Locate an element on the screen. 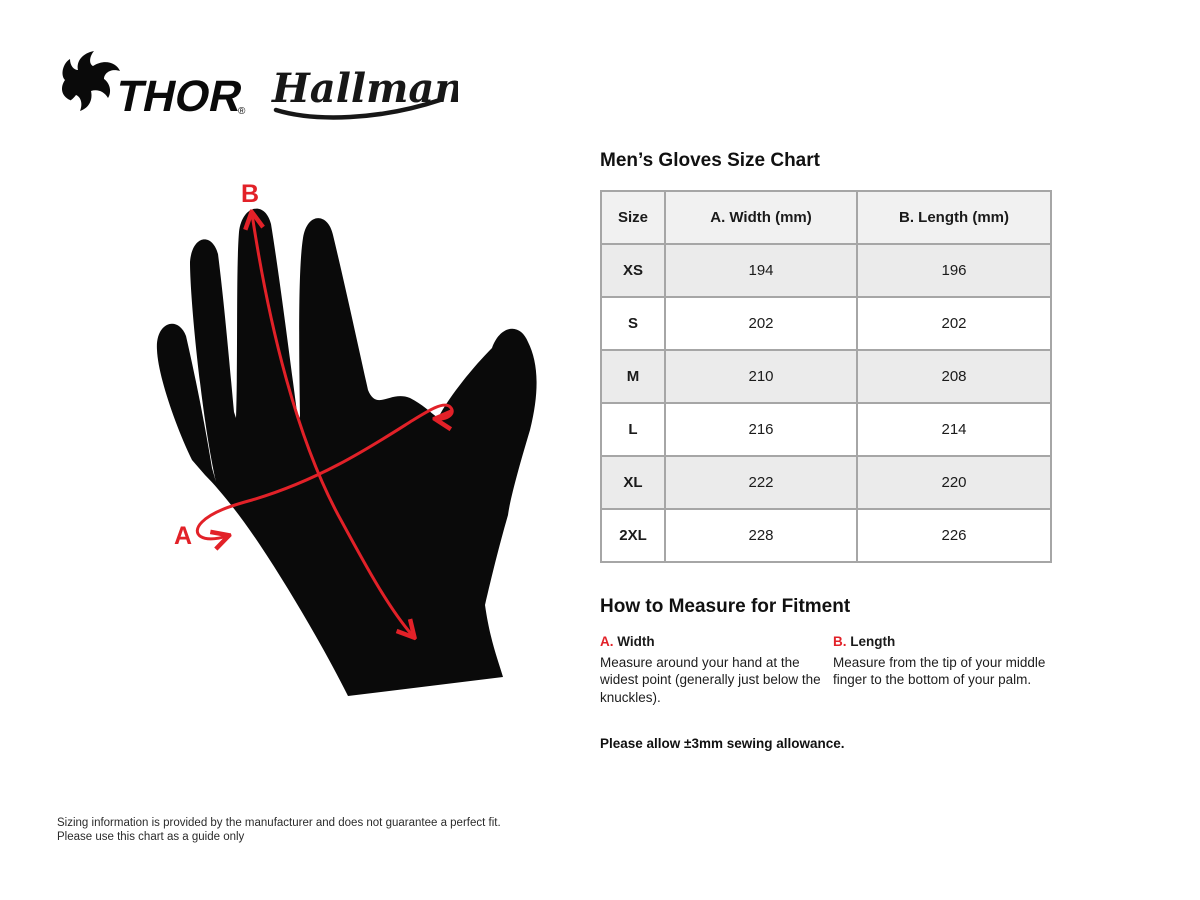  measure-key-a: A. is located at coordinates (607, 641).